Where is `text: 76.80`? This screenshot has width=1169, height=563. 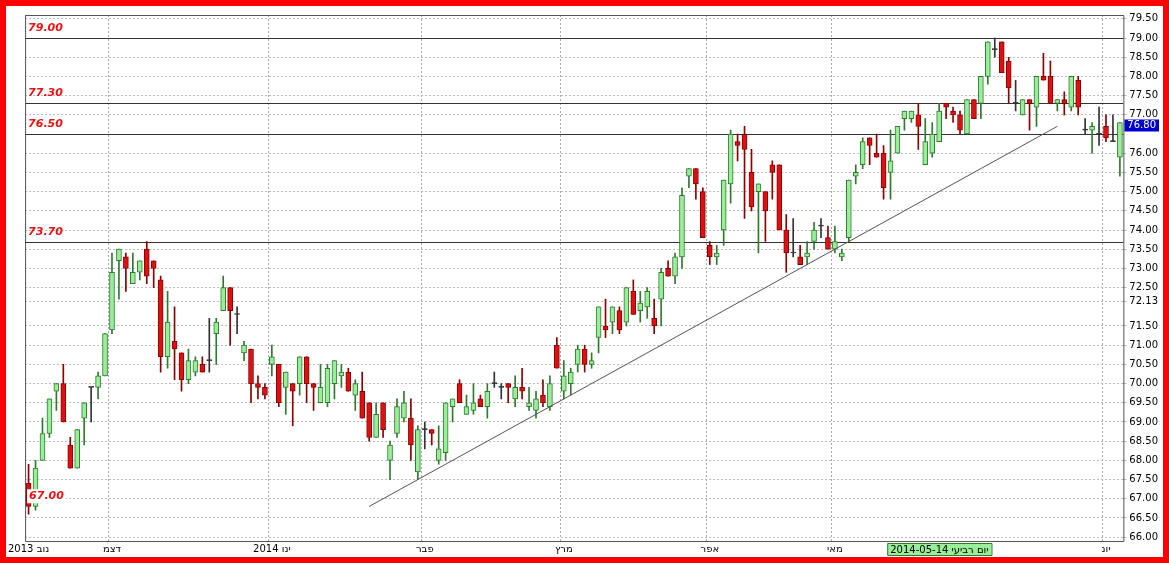 text: 76.80 is located at coordinates (1142, 125).